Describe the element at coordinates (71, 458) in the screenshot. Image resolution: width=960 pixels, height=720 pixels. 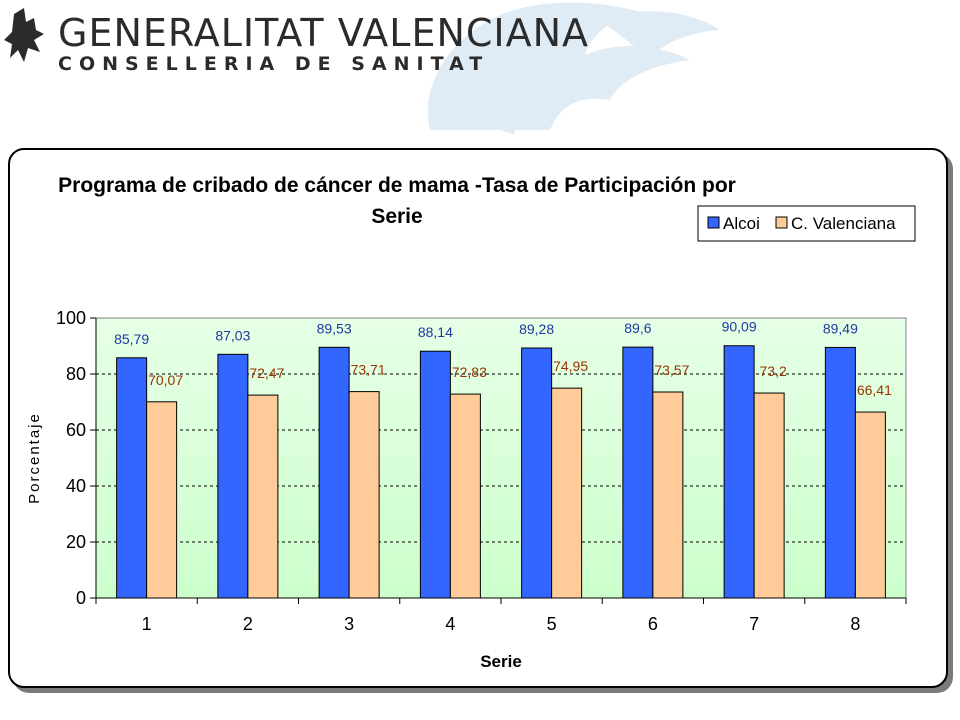
I see `y-tick-labels: 0 20 40 60 80 100` at that location.